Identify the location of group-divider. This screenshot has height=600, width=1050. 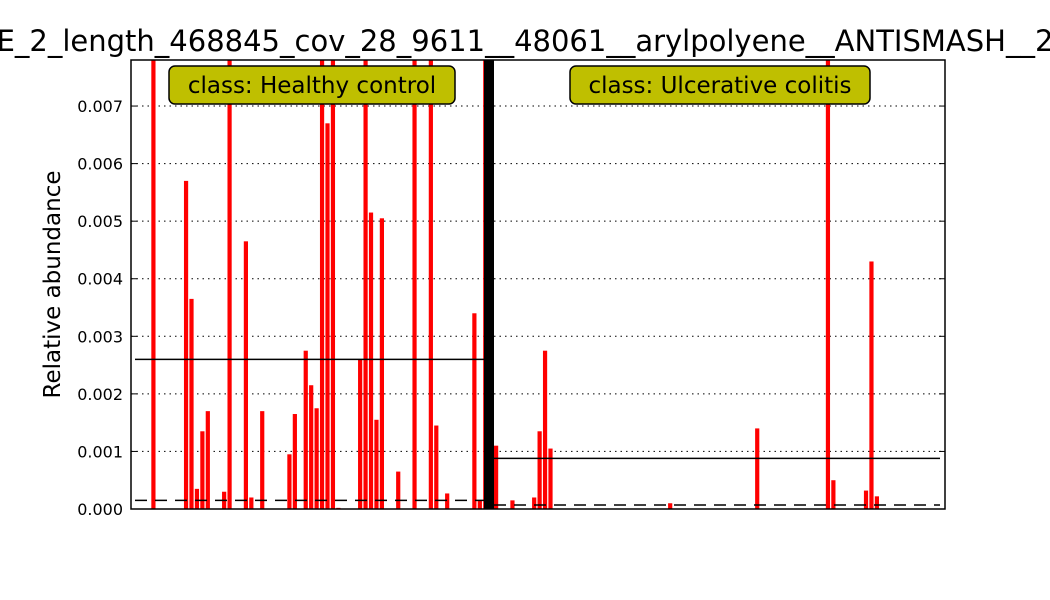
(489, 284).